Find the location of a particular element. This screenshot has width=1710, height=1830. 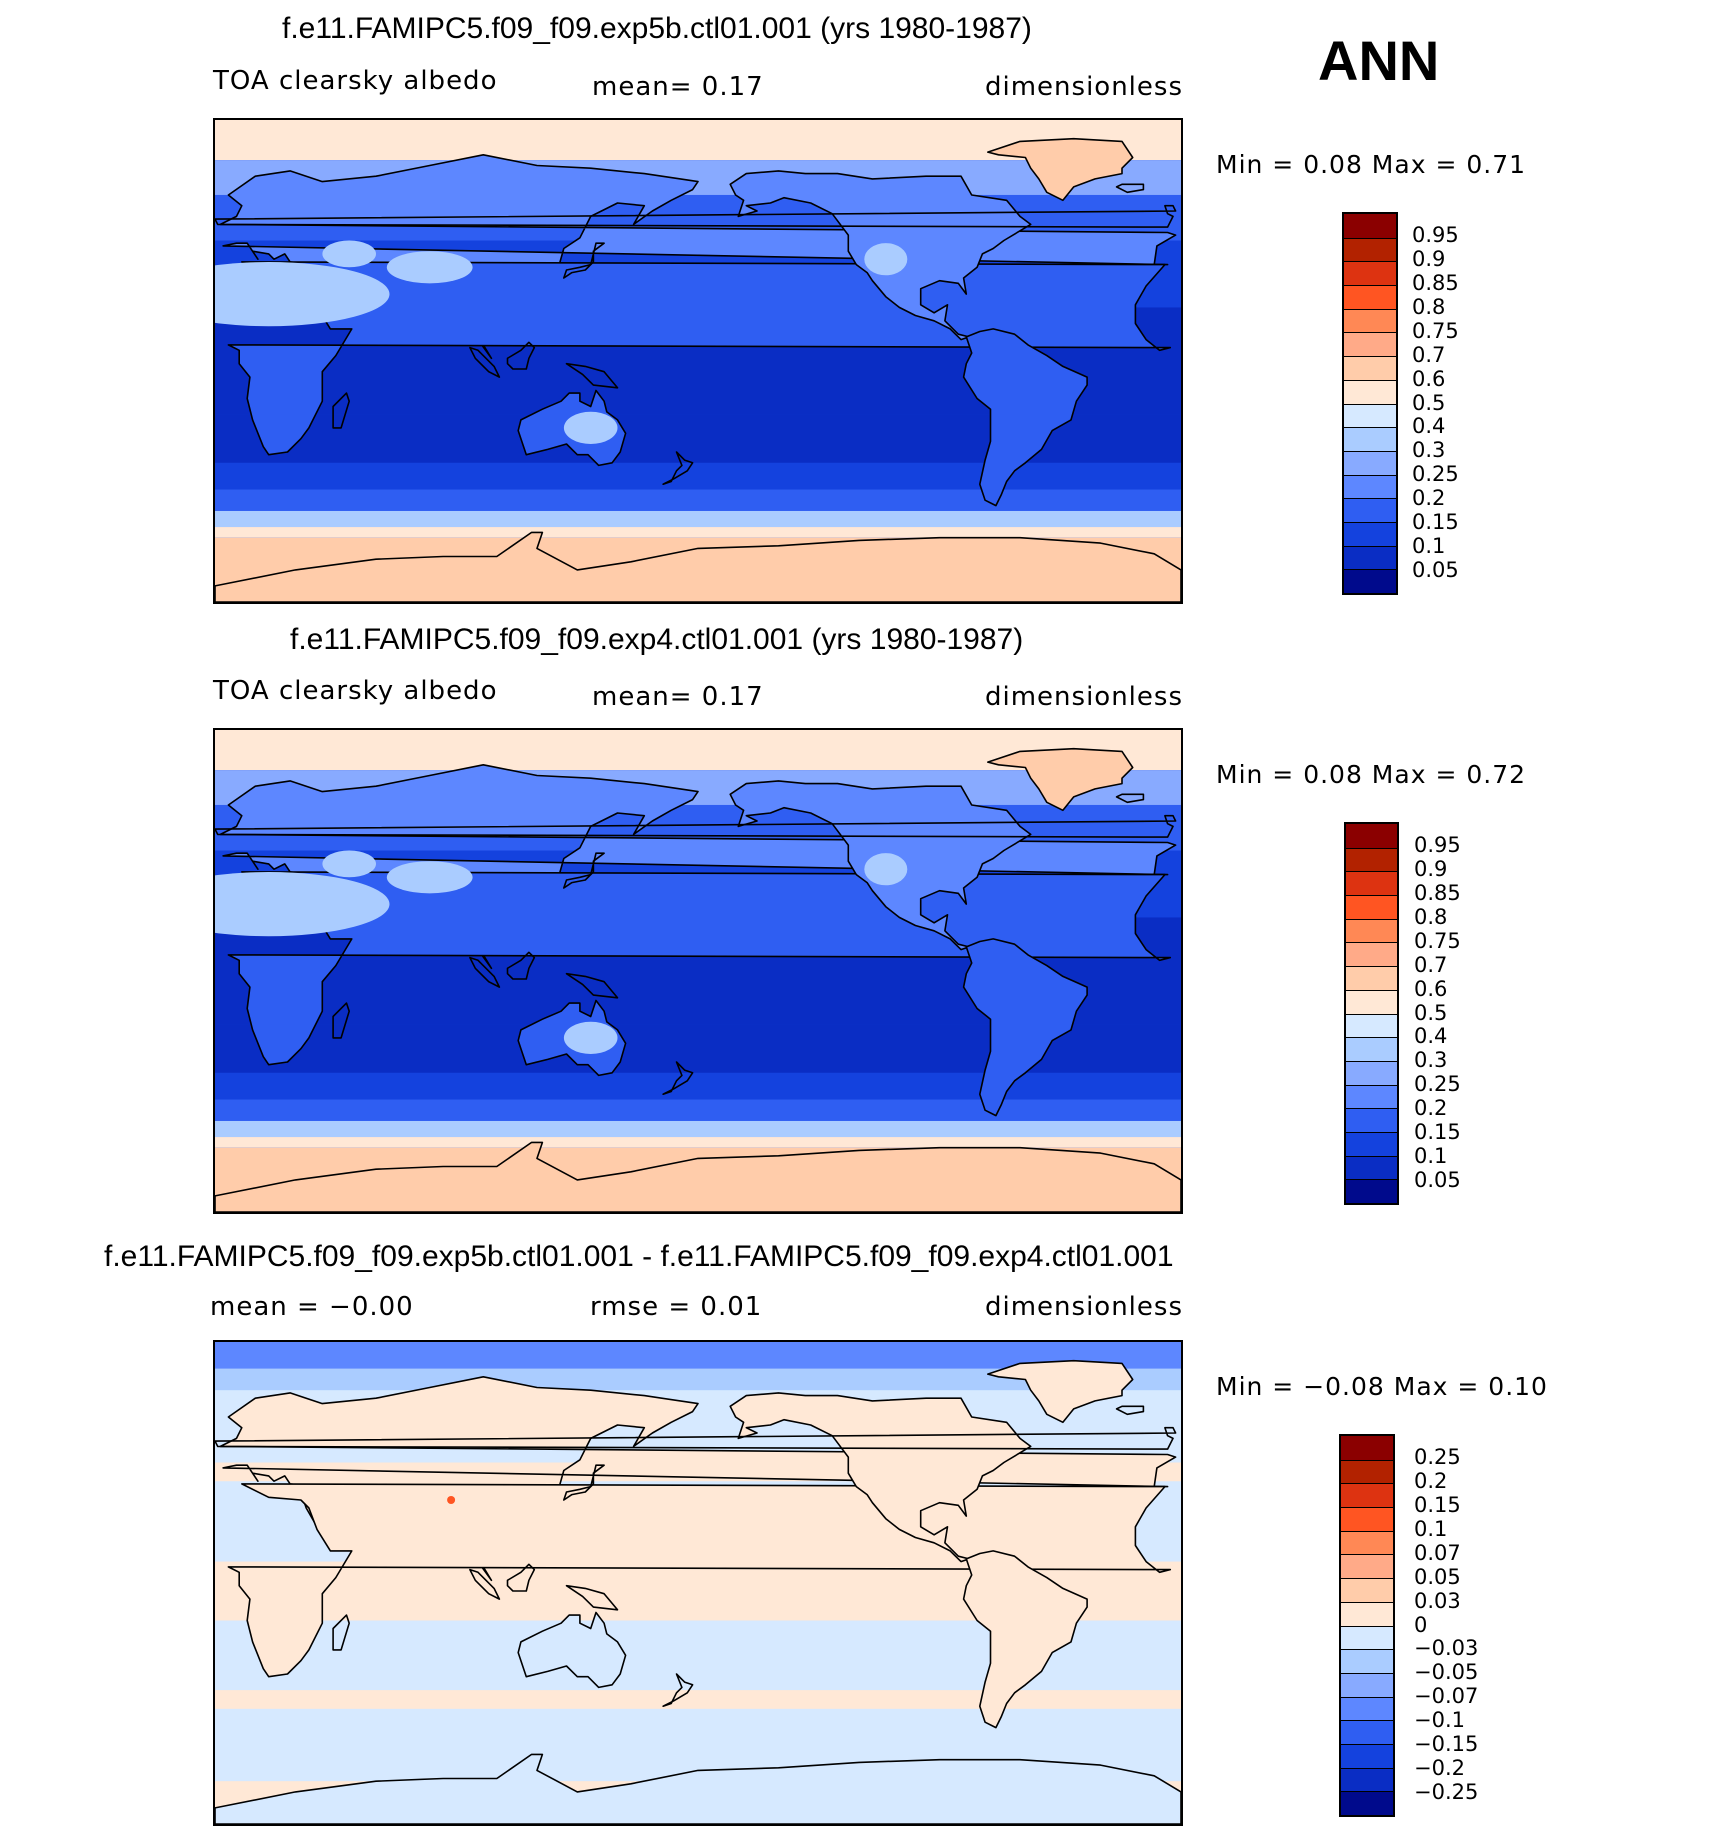

albedo-map is located at coordinates (698, 971).